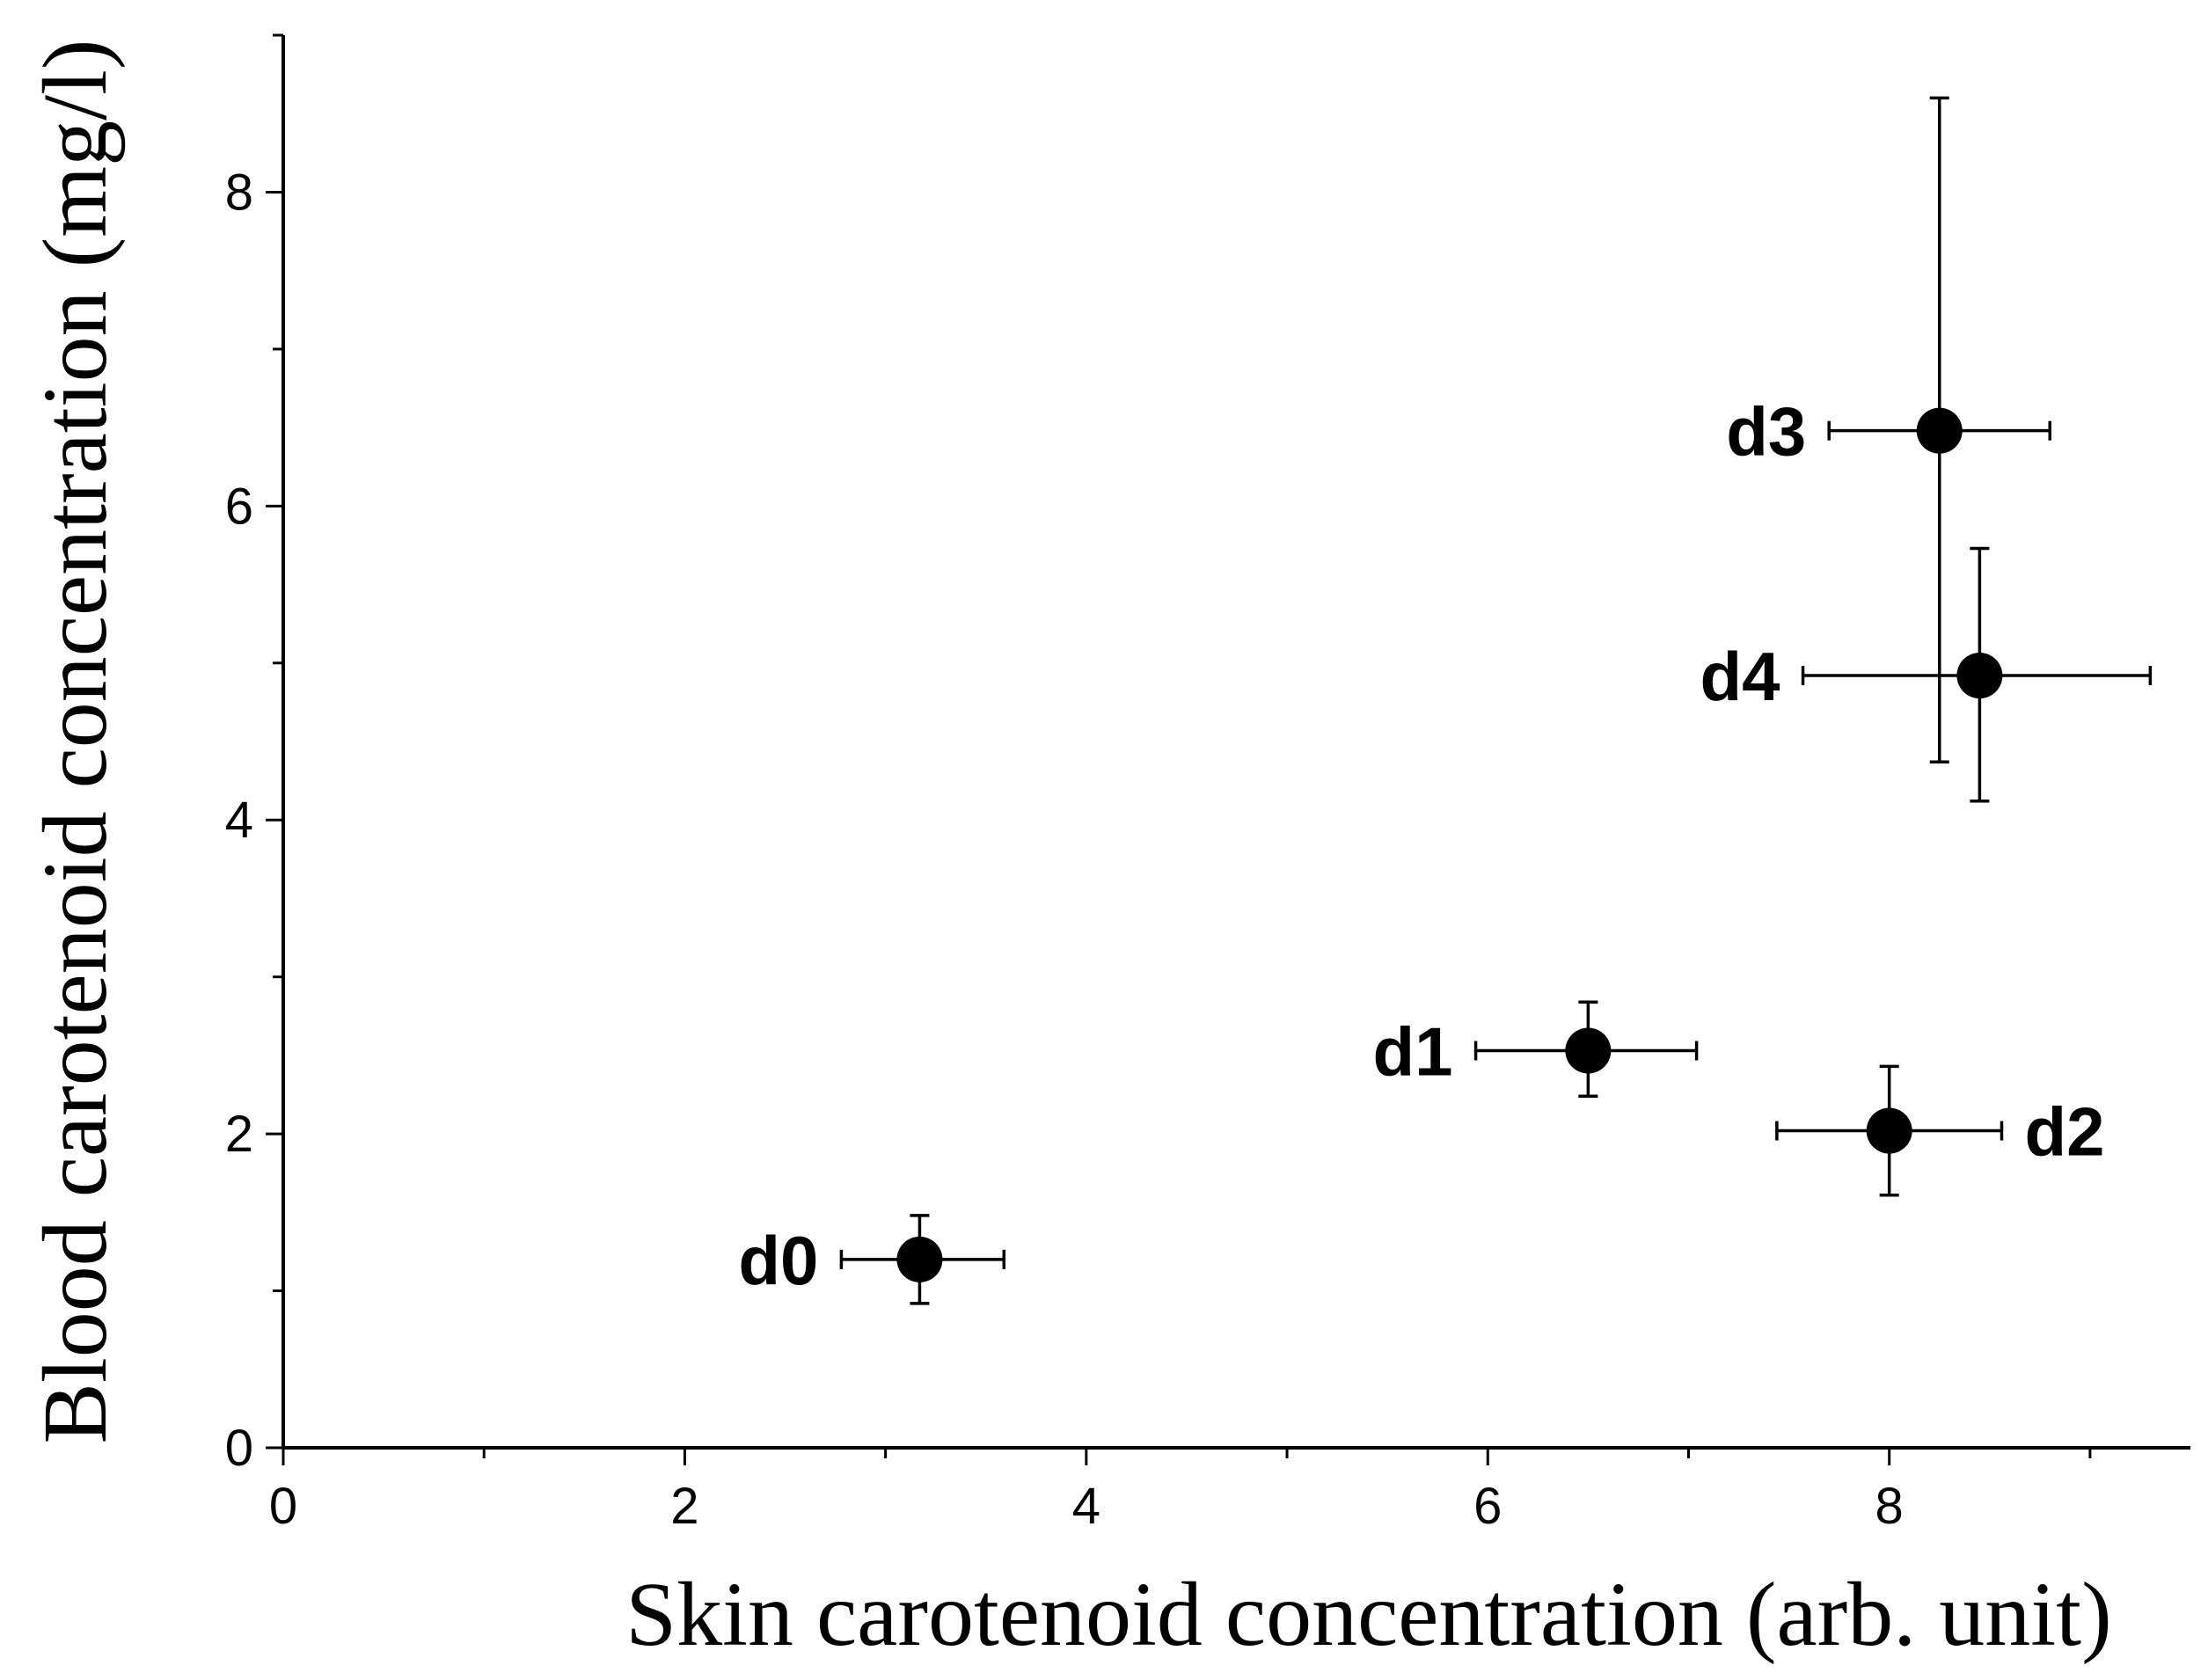  I want to click on y-axis-title: Blood carotenoid concentration (mg/l), so click(75, 741).